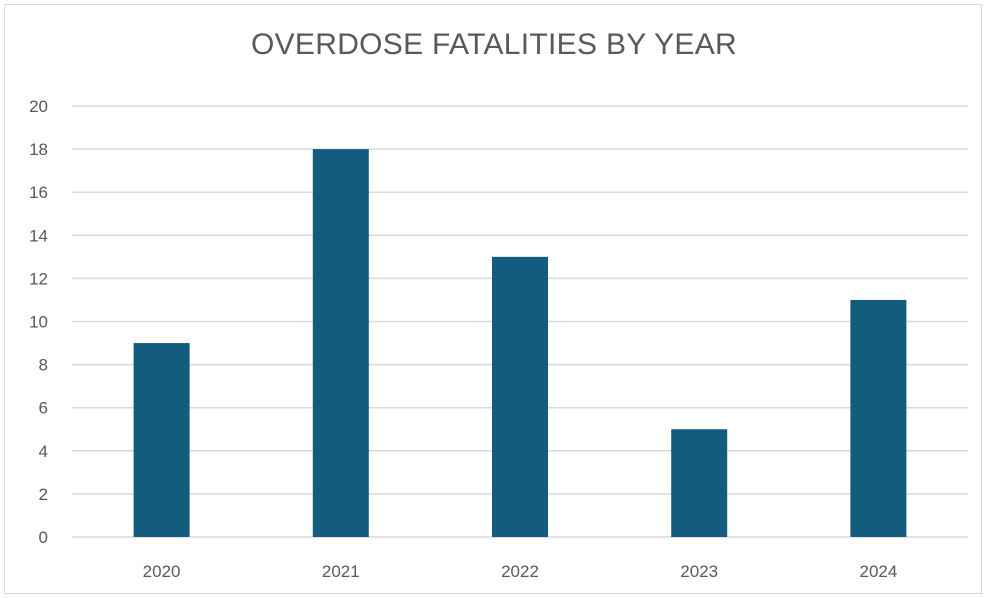 Image resolution: width=988 pixels, height=598 pixels. Describe the element at coordinates (38, 106) in the screenshot. I see `y-tick-label: 20` at that location.